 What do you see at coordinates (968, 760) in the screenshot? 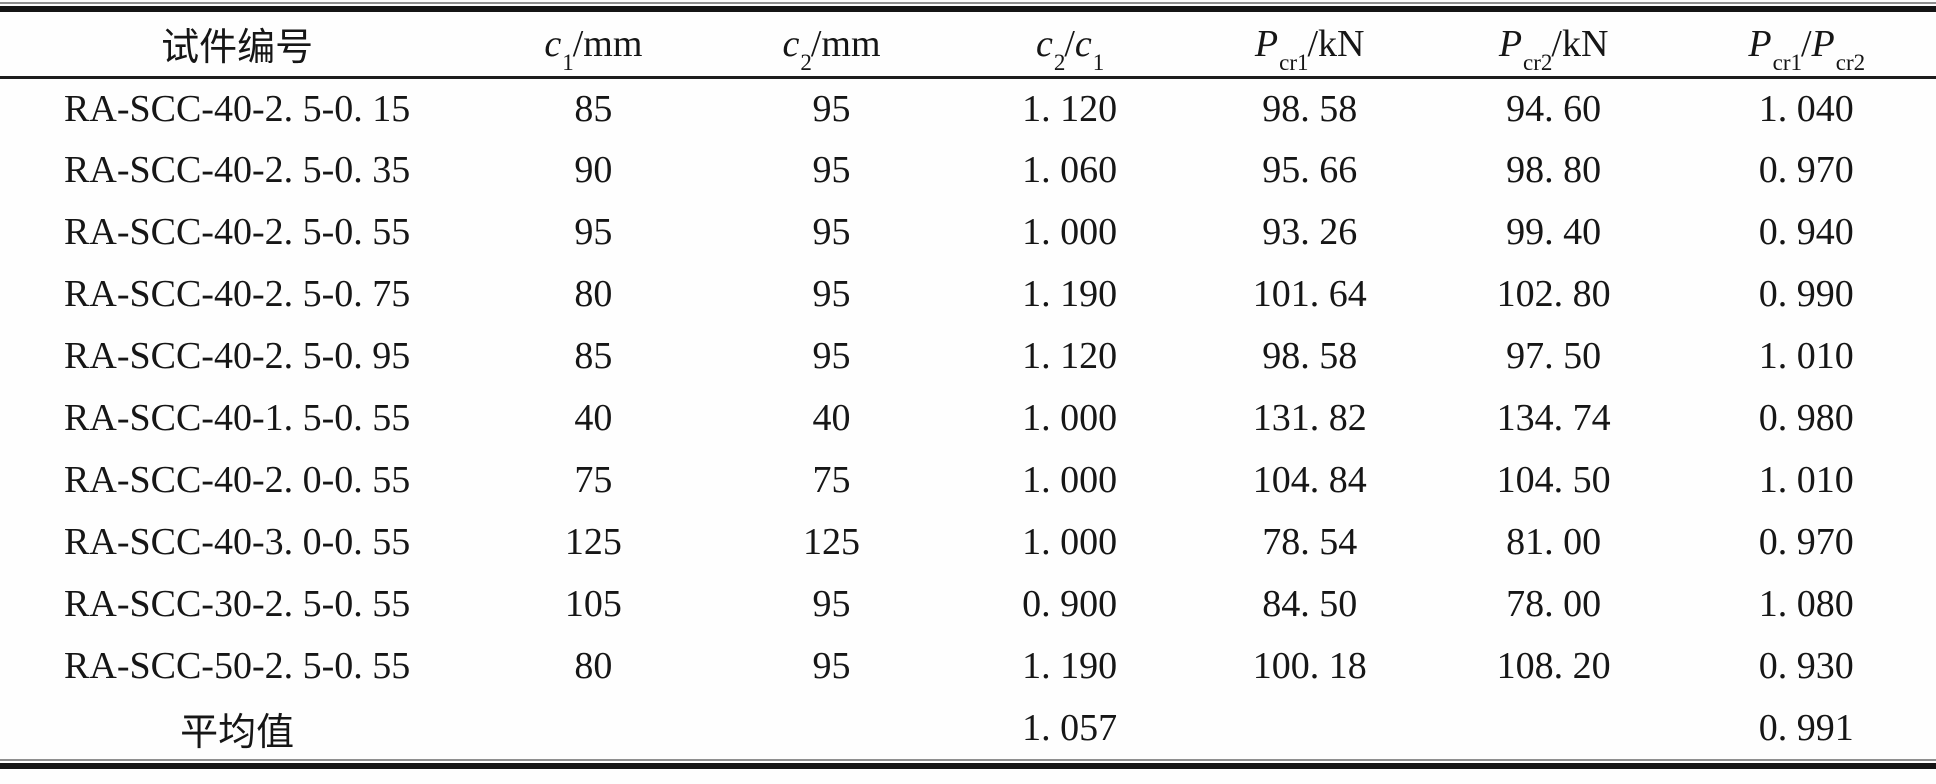
I see `bottom-thin-rule` at bounding box center [968, 760].